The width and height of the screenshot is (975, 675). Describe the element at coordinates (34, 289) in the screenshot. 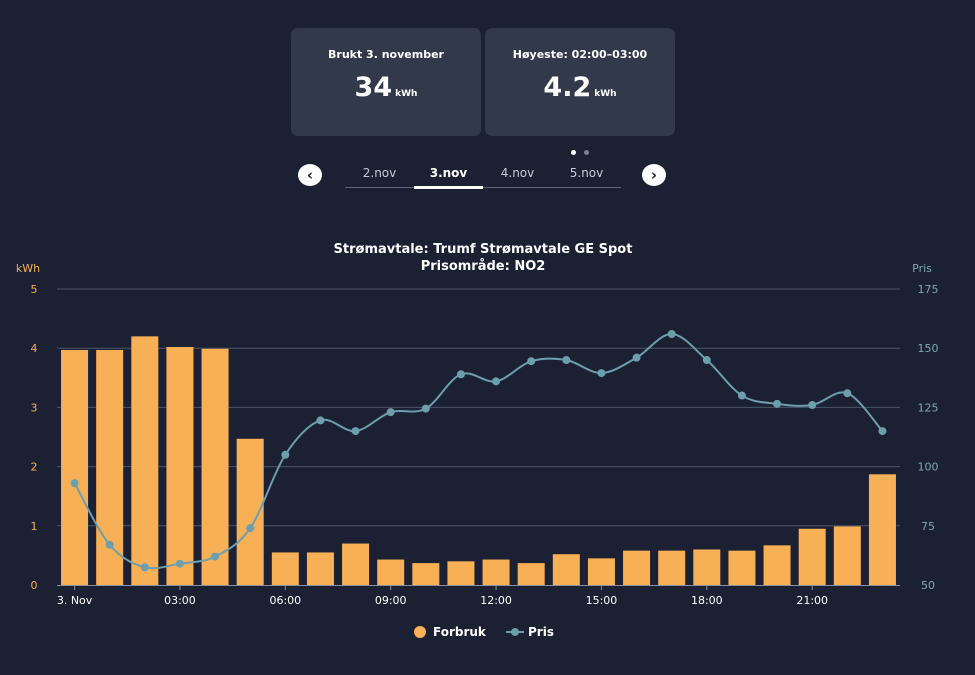

I see `left-axis-tick-label: 5` at that location.